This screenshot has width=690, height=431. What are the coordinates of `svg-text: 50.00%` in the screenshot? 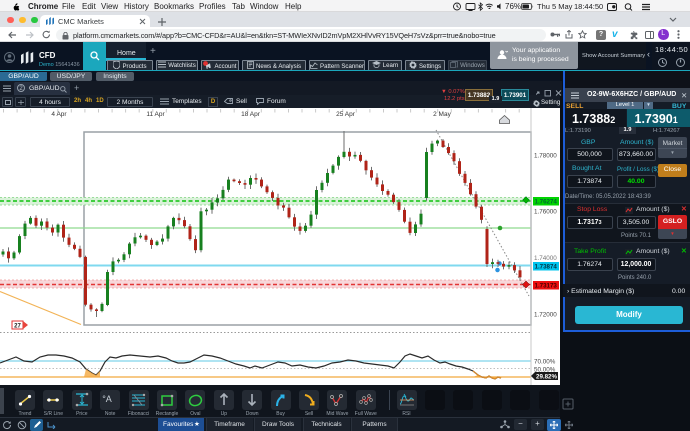 It's located at (545, 370).